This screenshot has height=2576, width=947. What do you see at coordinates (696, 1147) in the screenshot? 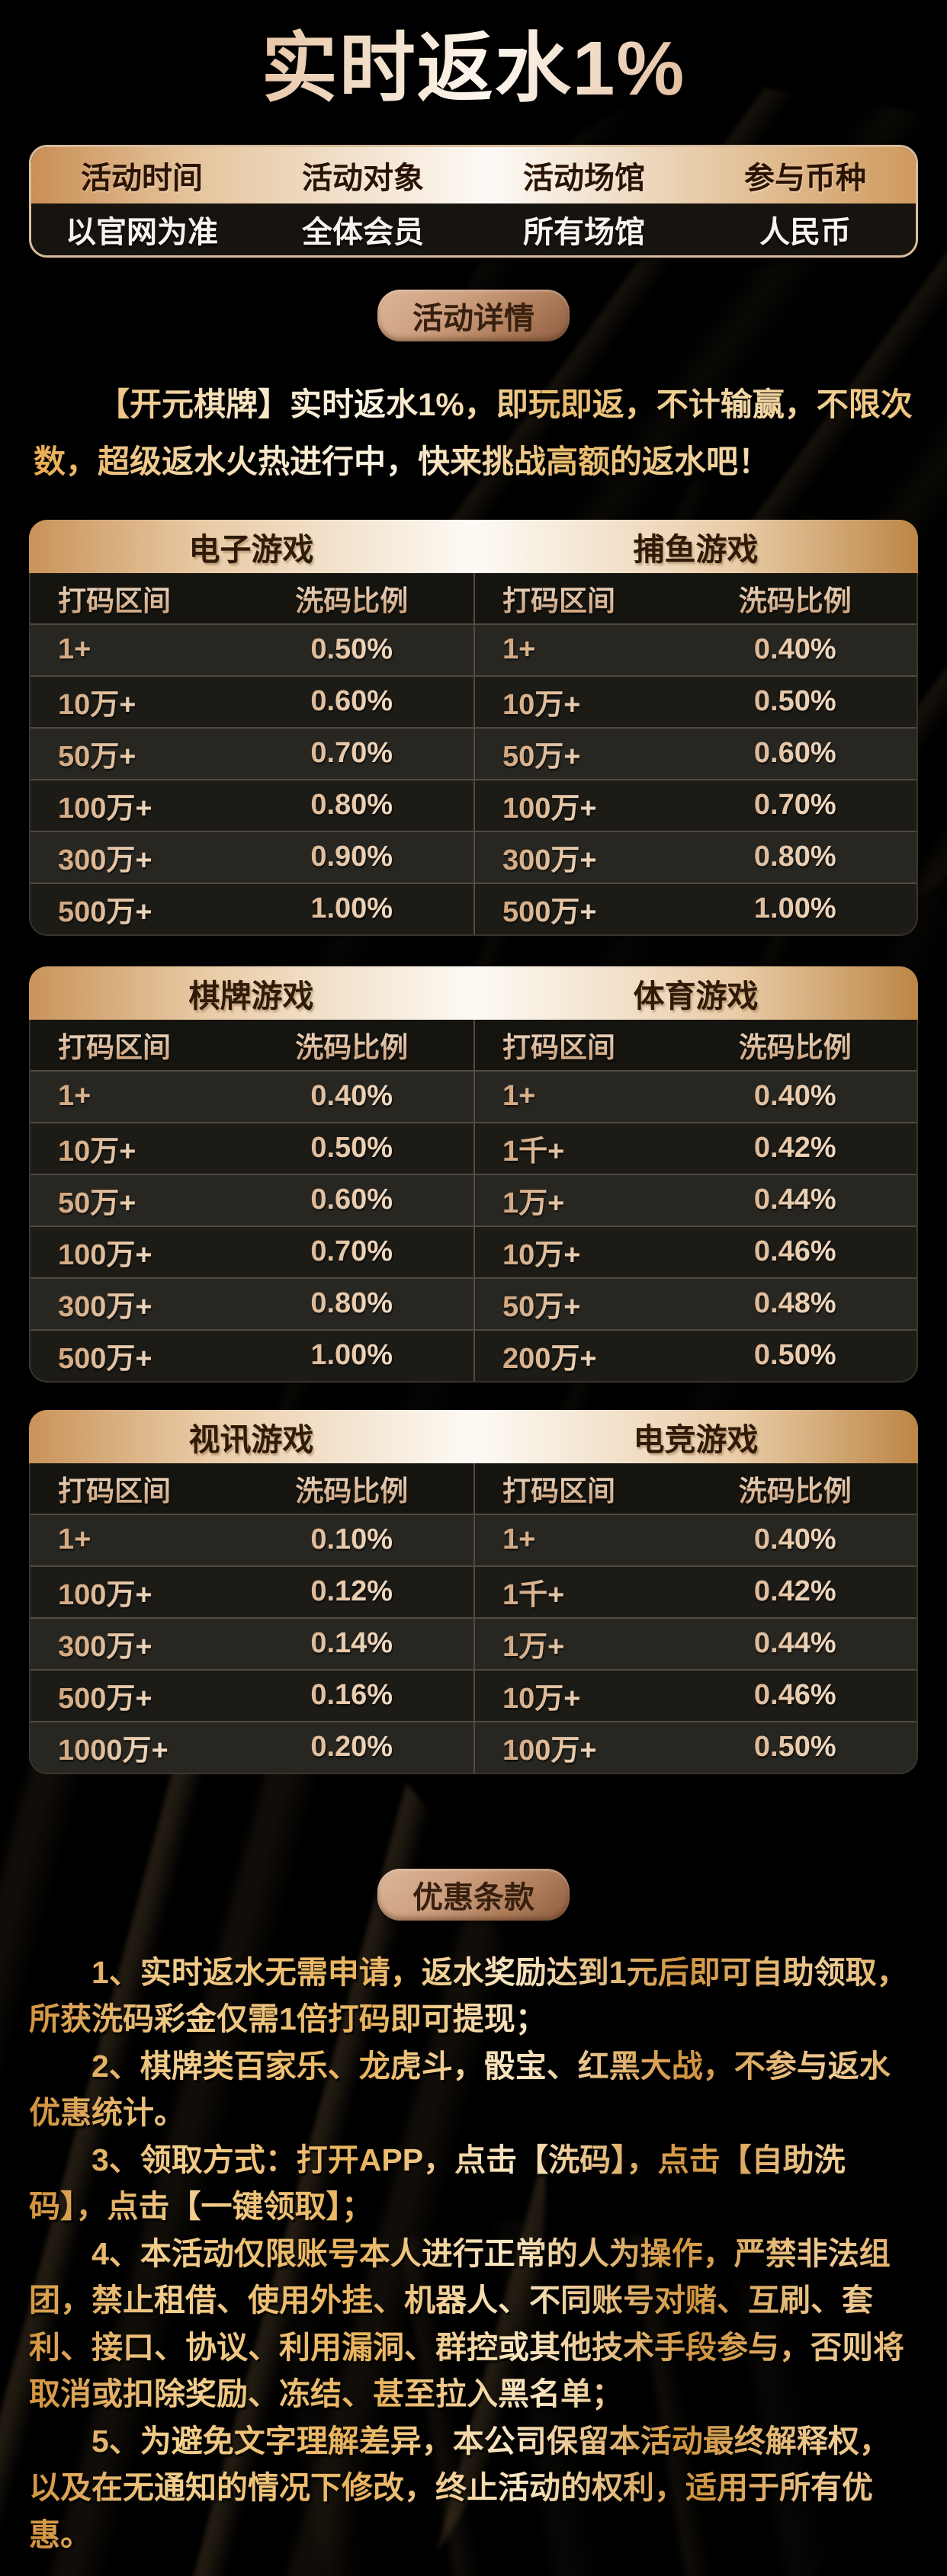
I see `rate-row: 1千+ 0.42%` at bounding box center [696, 1147].